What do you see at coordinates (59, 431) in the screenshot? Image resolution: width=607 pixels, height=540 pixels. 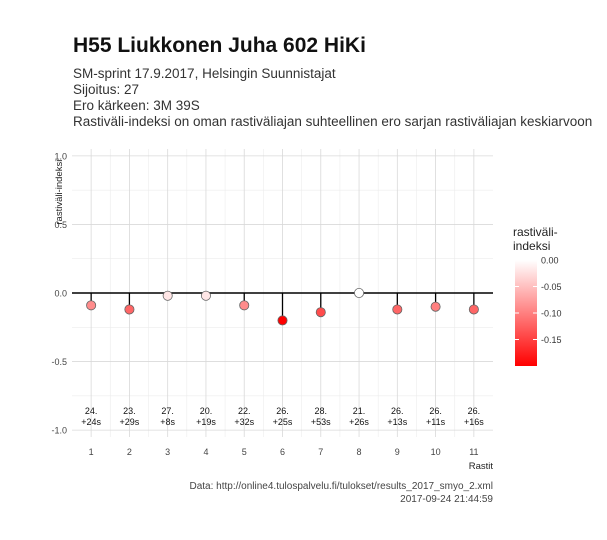 I see `y-tick-label: -1.0` at bounding box center [59, 431].